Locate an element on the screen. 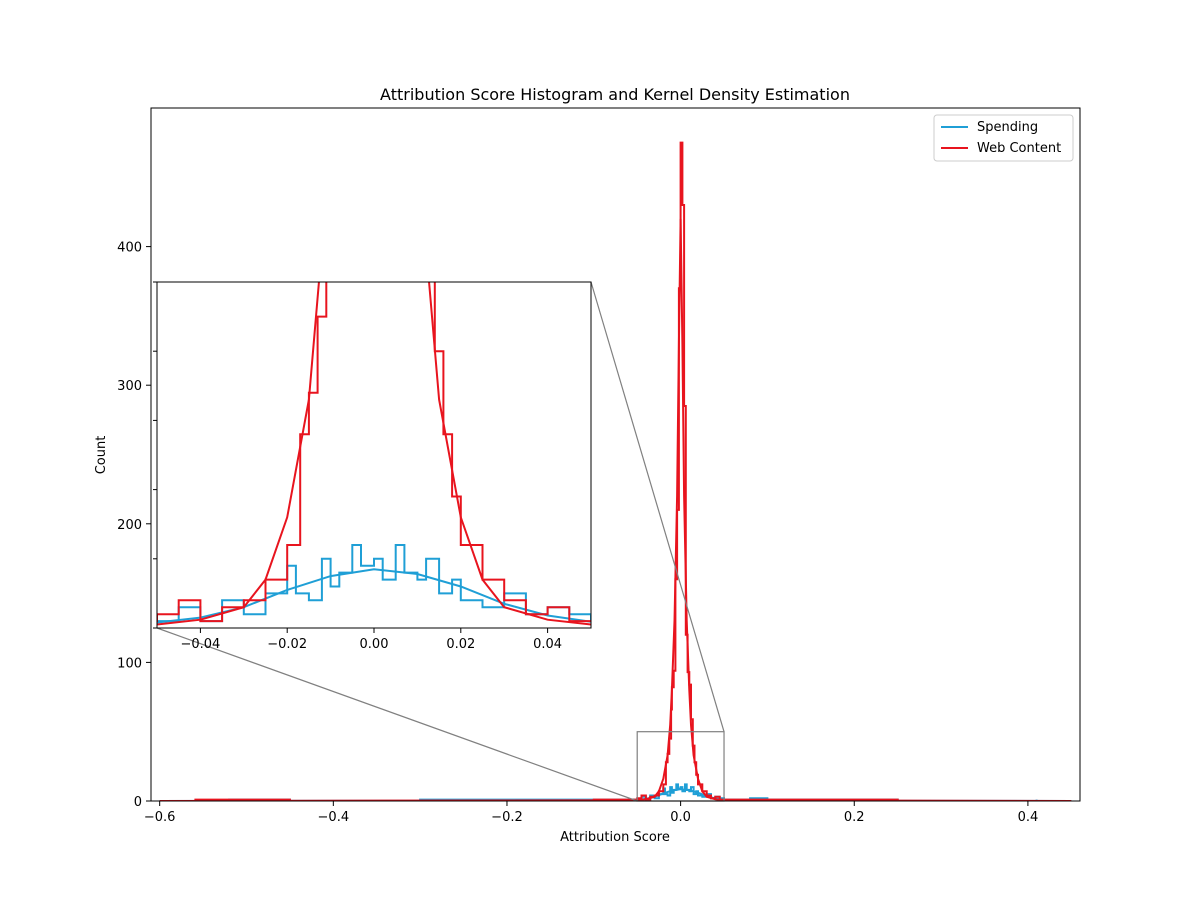 This screenshot has width=1200, height=900. legend-box is located at coordinates (1003, 138).